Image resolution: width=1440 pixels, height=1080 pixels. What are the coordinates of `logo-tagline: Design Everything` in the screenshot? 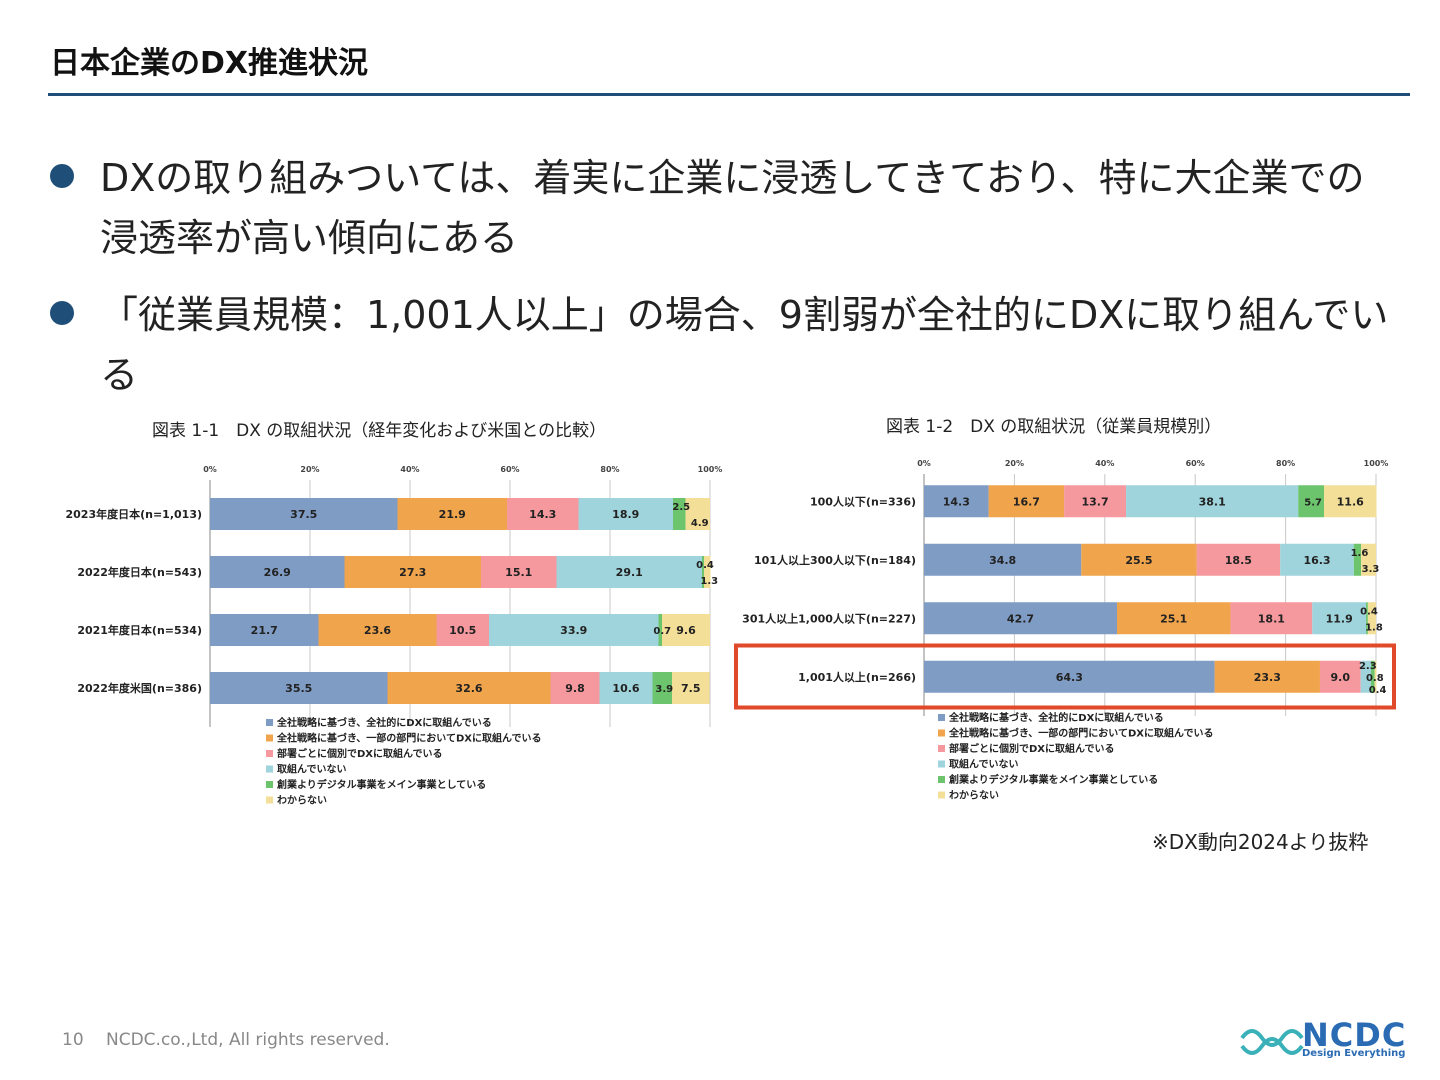 It's located at (1354, 1053).